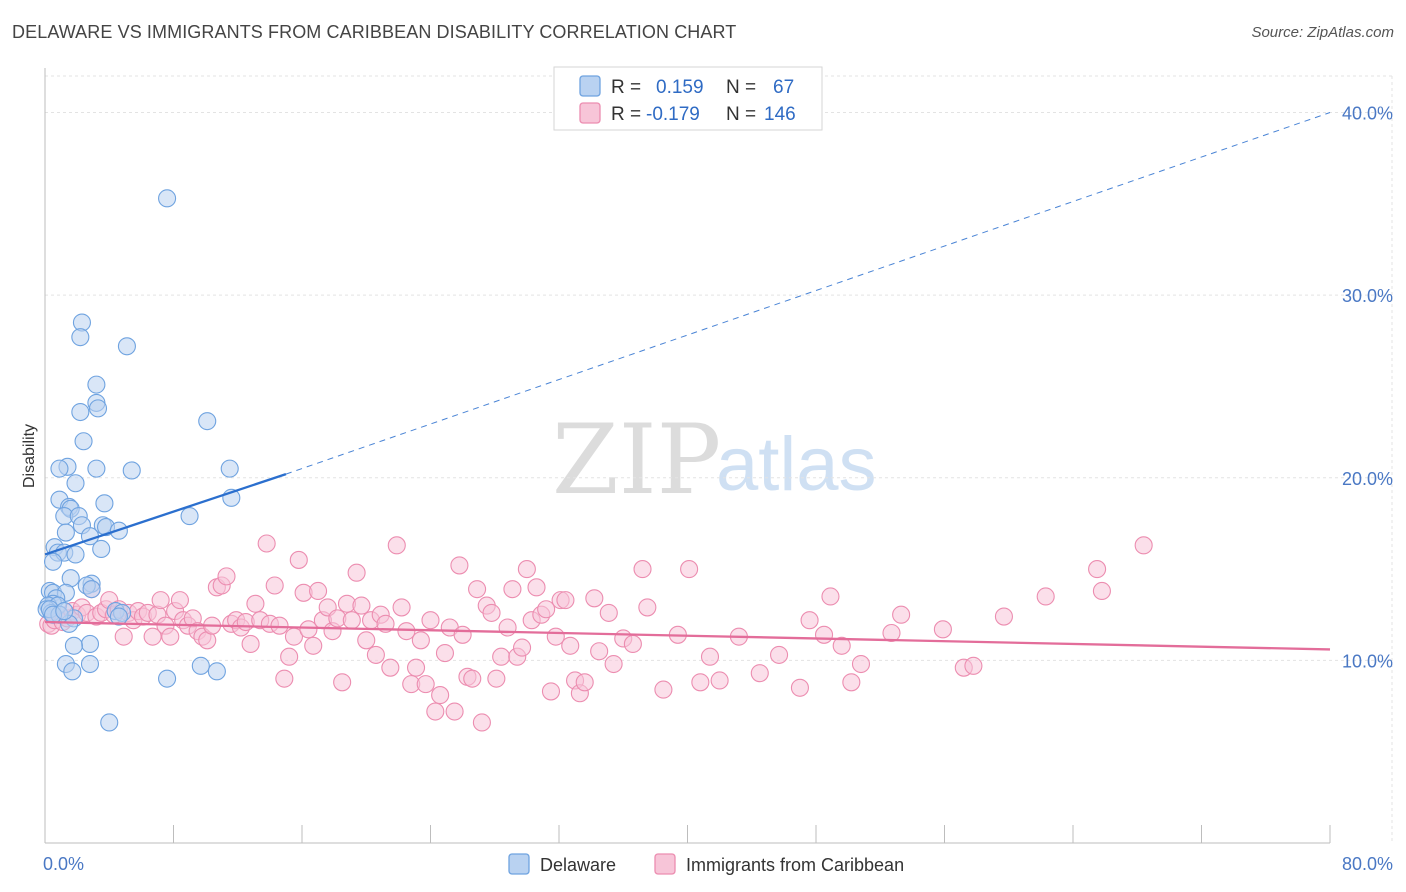  I want to click on trend-immigrants, so click(687, 635).